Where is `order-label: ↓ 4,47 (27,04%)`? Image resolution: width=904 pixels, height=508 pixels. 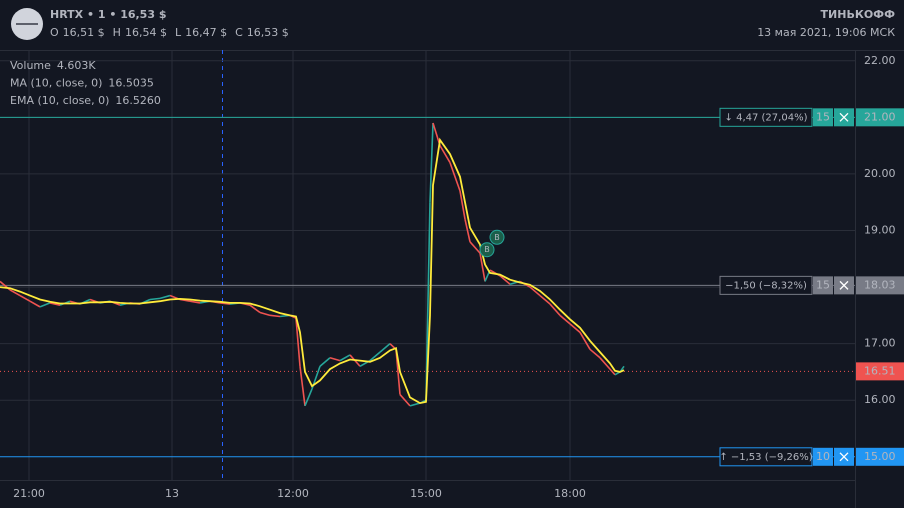
order-label: ↓ 4,47 (27,04%) is located at coordinates (766, 117).